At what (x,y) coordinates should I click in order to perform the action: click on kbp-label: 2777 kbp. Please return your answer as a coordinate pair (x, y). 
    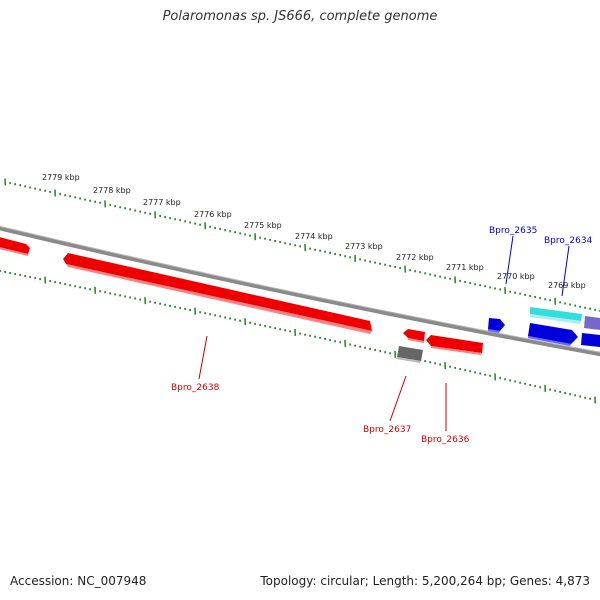
    Looking at the image, I should click on (162, 202).